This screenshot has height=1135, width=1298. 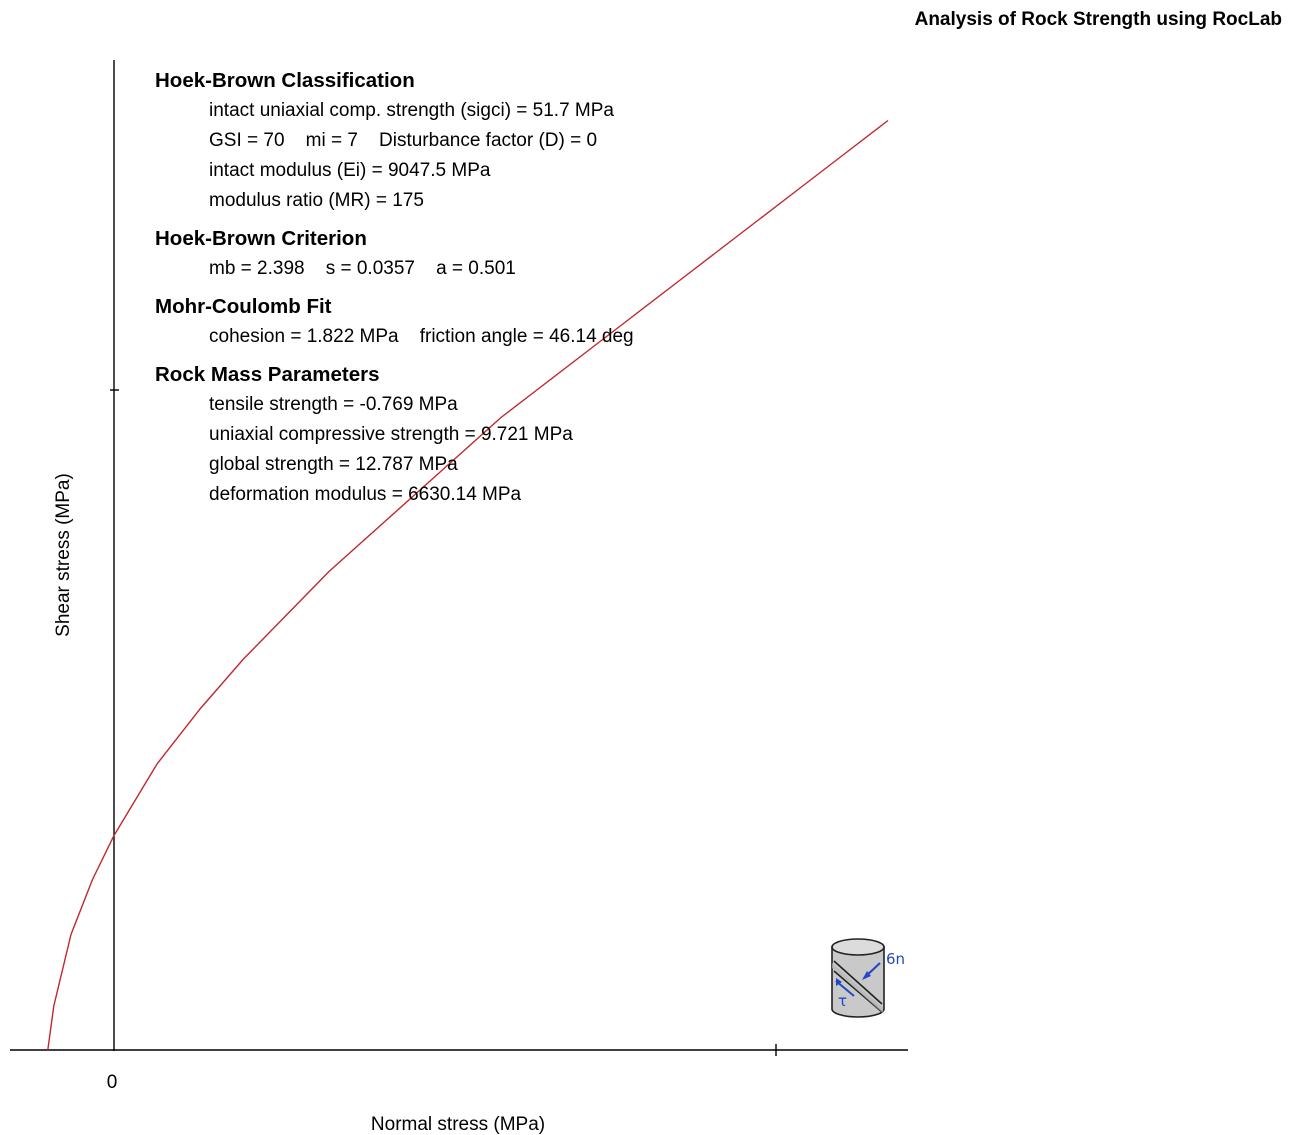 What do you see at coordinates (868, 978) in the screenshot?
I see `cylinder-graphic: 6n τ` at bounding box center [868, 978].